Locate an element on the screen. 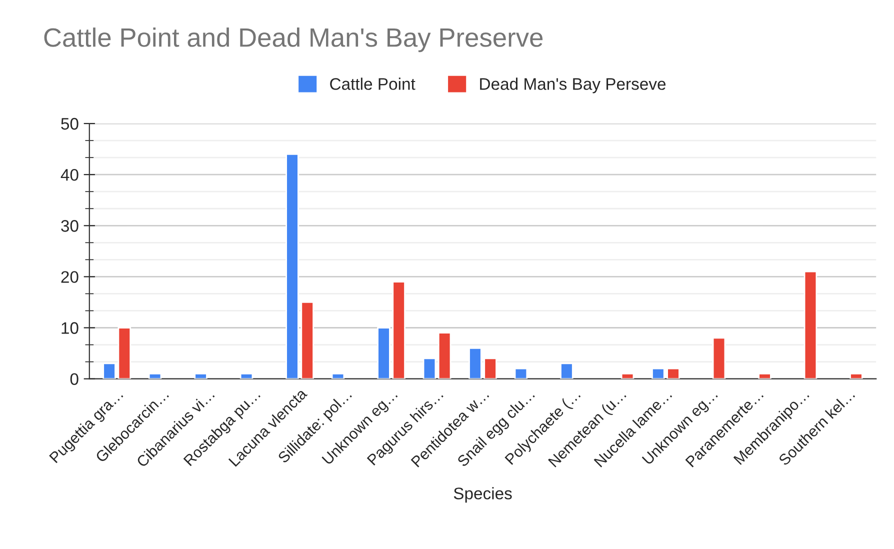  legend-label: Dead Man's Bay Perseve is located at coordinates (573, 86).